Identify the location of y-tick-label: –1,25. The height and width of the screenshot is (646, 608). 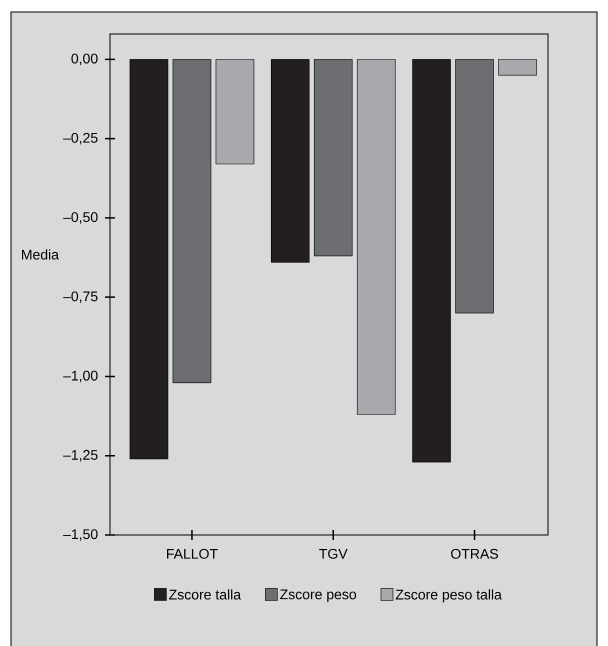
(80, 456).